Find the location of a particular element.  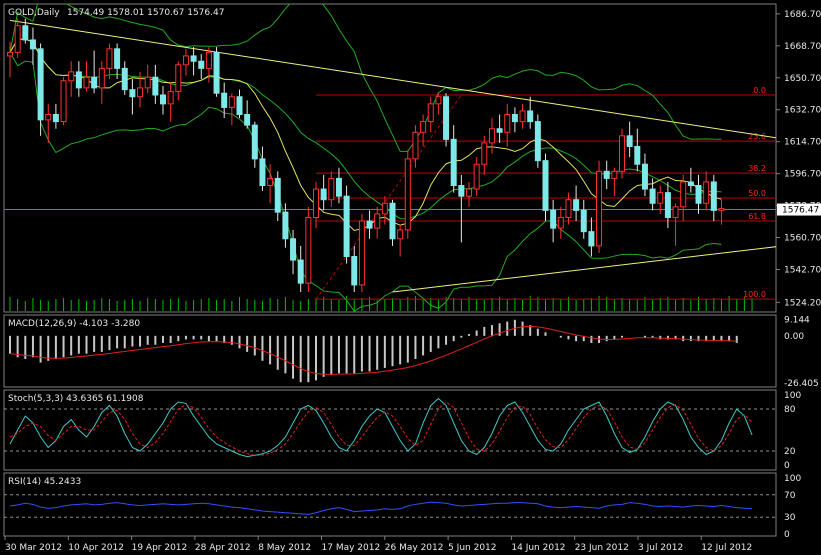

stoch-panel is located at coordinates (390, 430).